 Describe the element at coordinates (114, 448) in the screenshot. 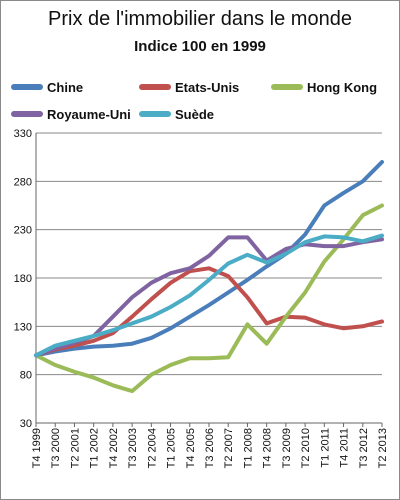

I see `x-tick-label: T4 2002` at that location.